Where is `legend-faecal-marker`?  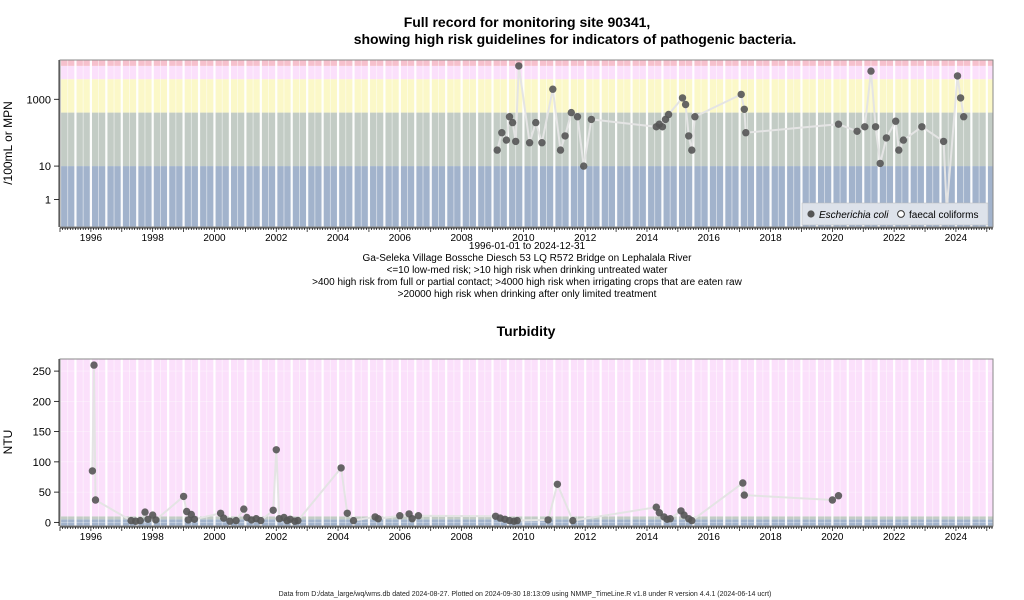
legend-faecal-marker is located at coordinates (901, 214).